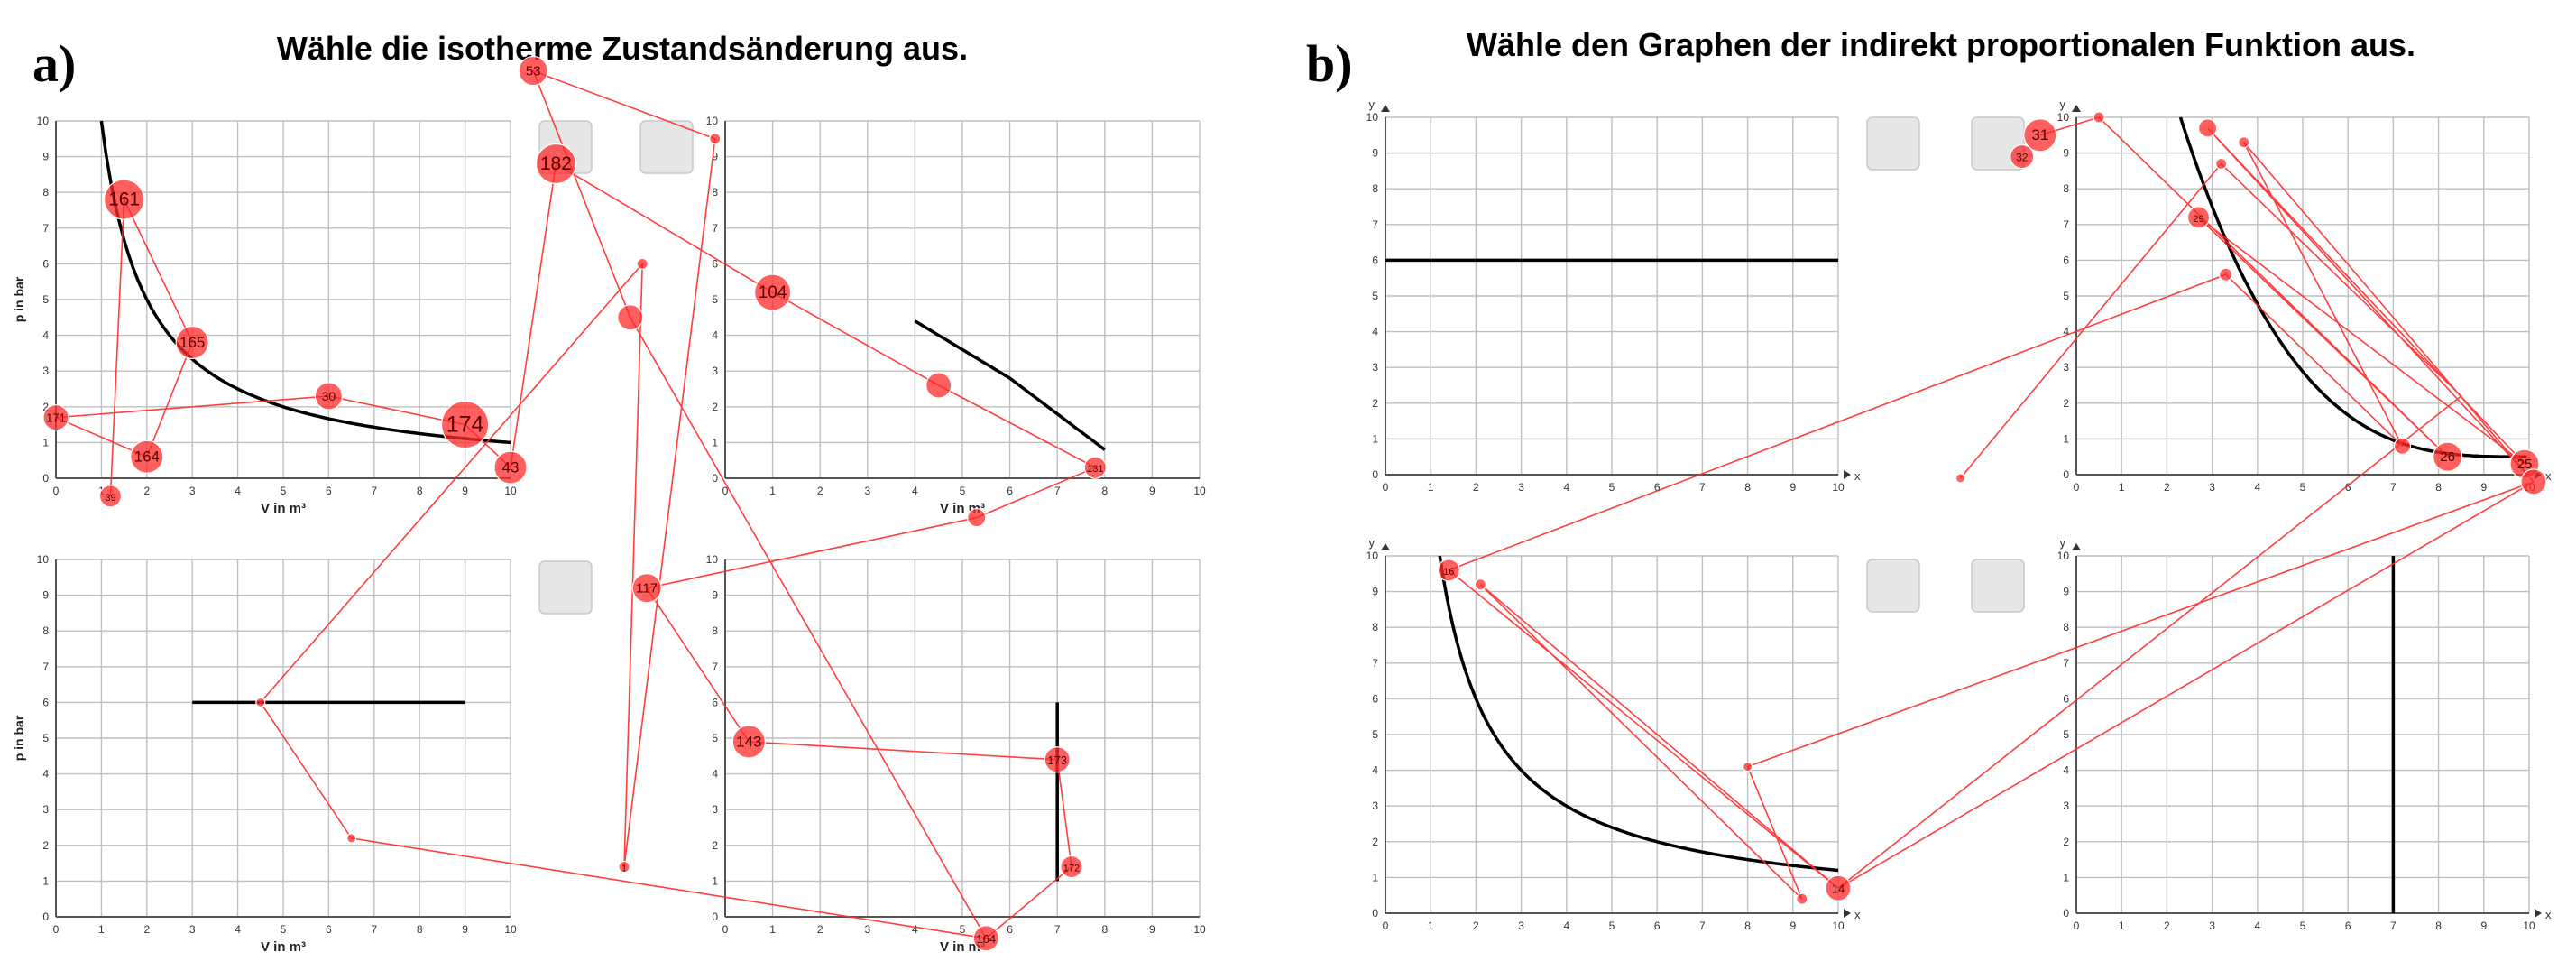 The width and height of the screenshot is (2576, 980). I want to click on fixation-label: 165, so click(192, 342).